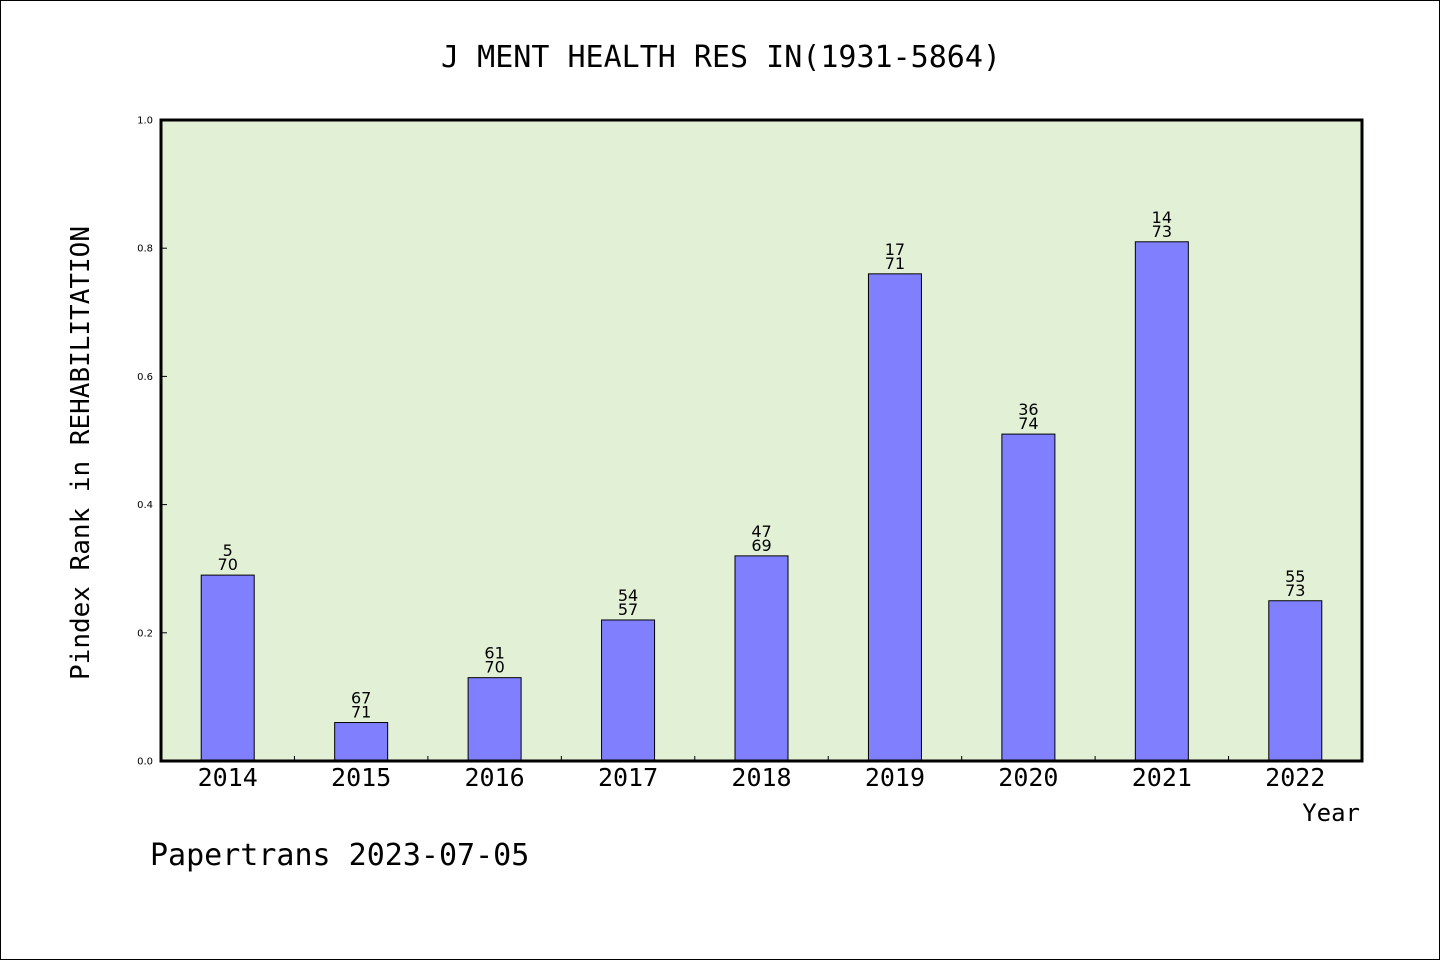 Image resolution: width=1440 pixels, height=960 pixels. I want to click on x-axis: 2014 2015 2016 2017 2018 2019 2020 2021 2022, so click(761, 774).